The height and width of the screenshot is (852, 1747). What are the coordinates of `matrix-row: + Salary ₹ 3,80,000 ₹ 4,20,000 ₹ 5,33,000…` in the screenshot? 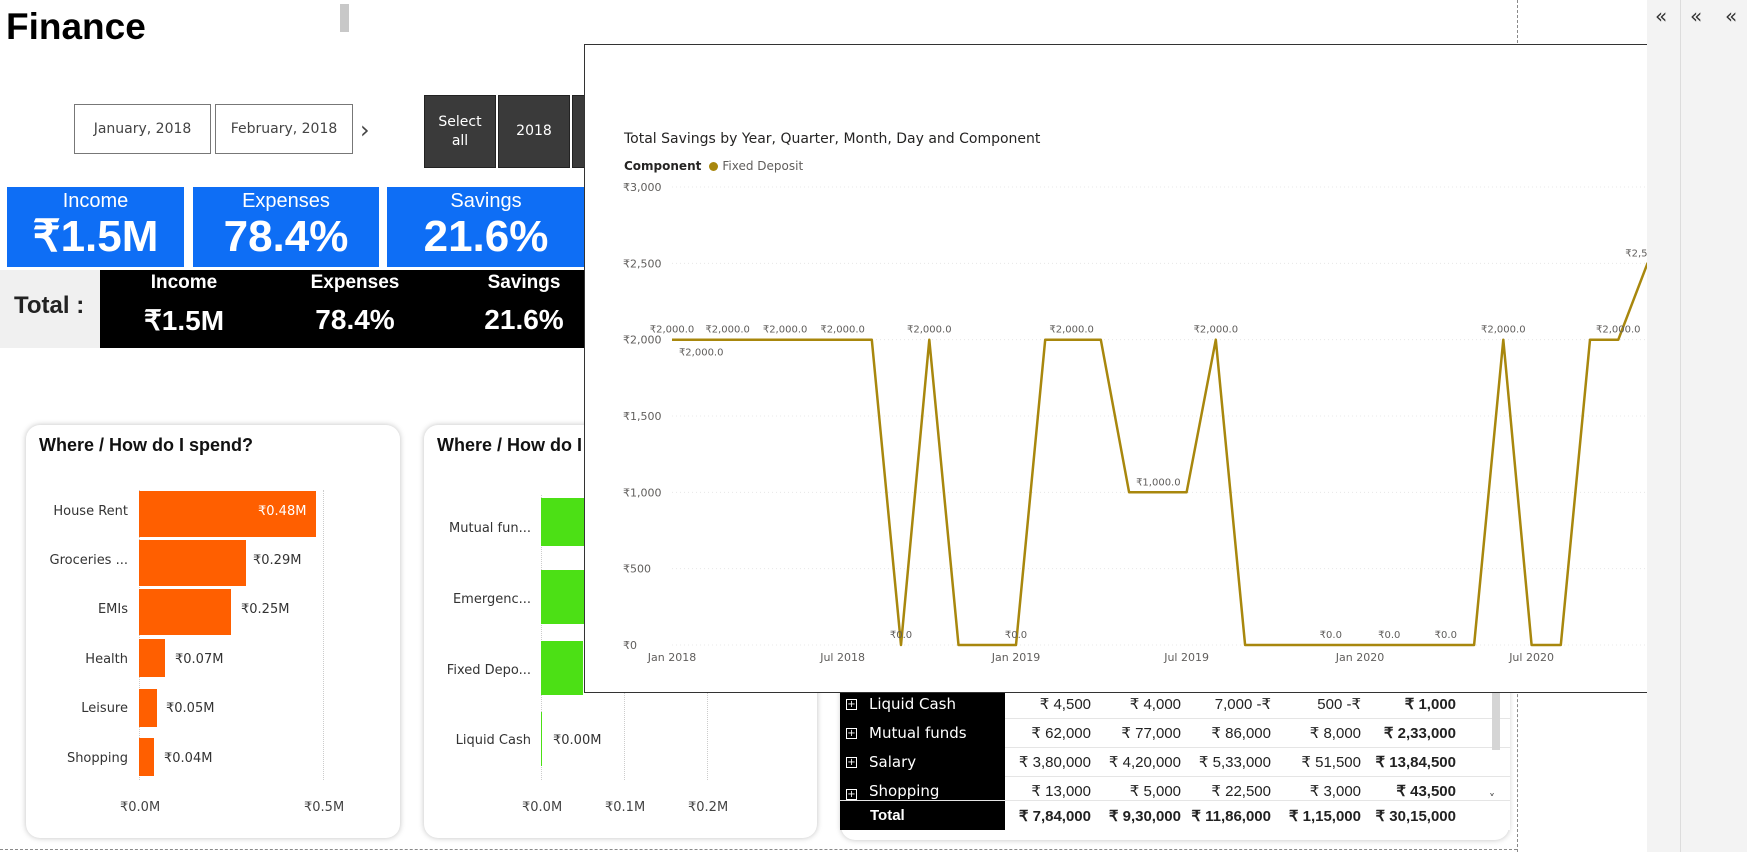 It's located at (1175, 762).